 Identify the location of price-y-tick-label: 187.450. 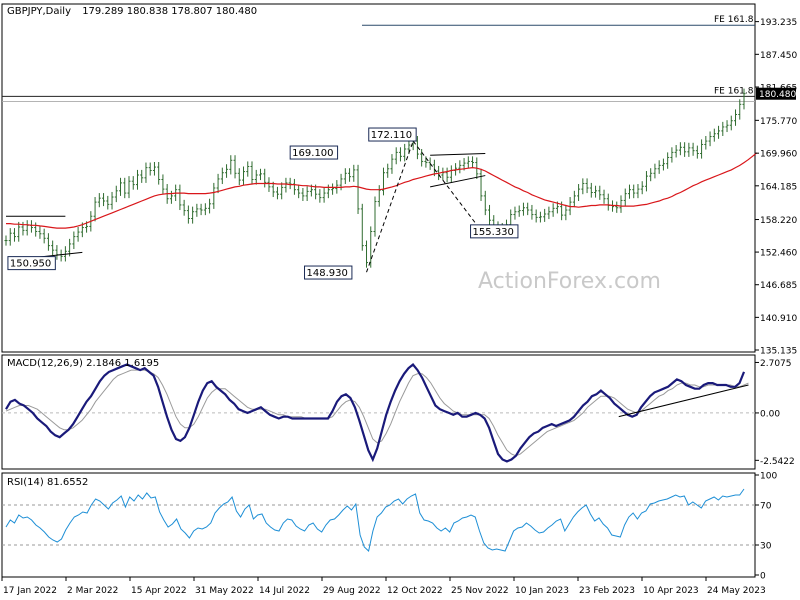
(778, 56).